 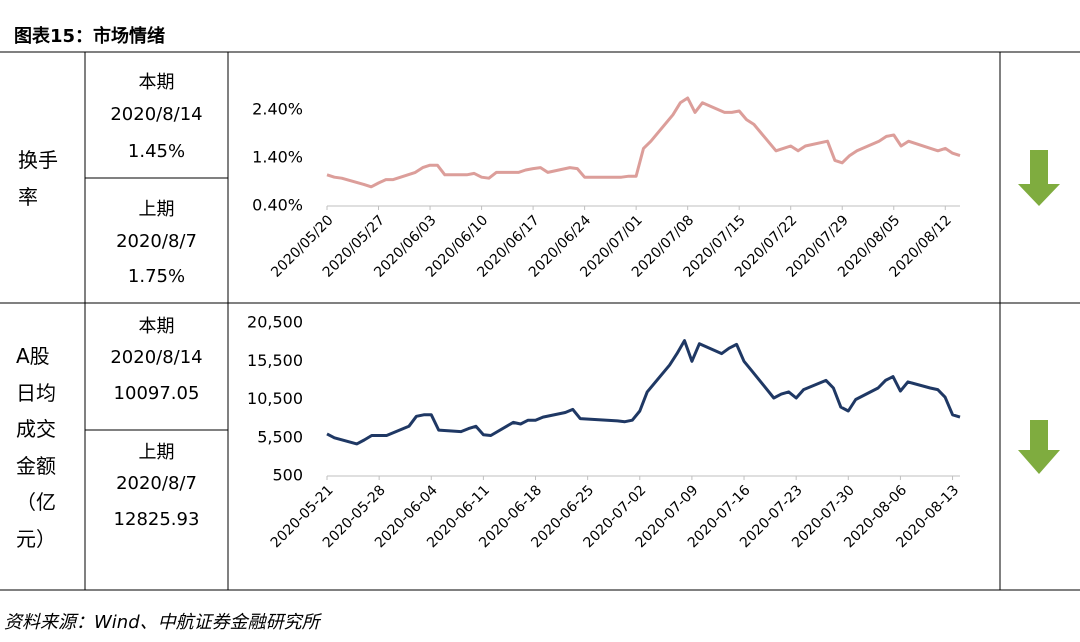 I want to click on y-tick-label: 2.40%, so click(x=277, y=109).